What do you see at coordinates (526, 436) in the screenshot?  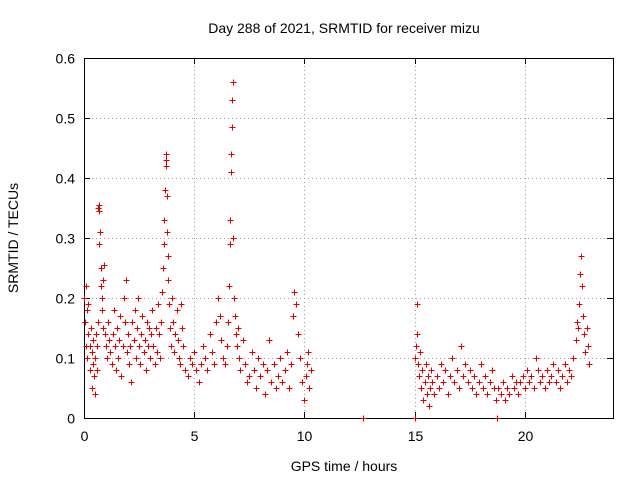 I see `x-tick-label: 20` at bounding box center [526, 436].